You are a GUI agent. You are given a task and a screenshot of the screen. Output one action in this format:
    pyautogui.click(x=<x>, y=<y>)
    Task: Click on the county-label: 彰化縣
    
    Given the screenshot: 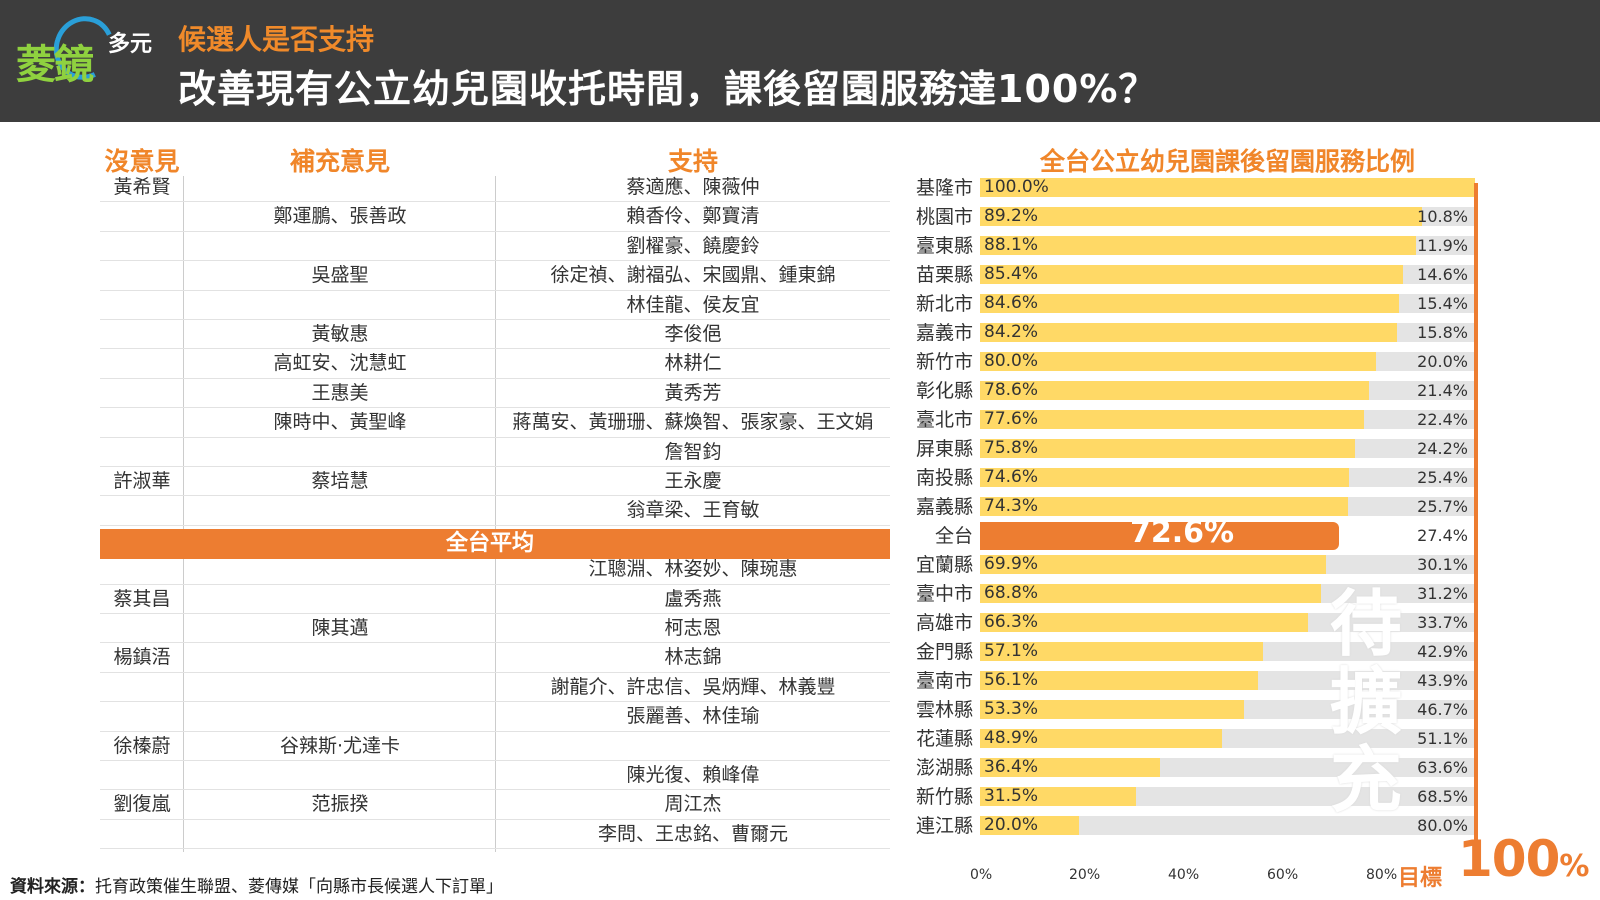 What is the action you would take?
    pyautogui.click(x=944, y=391)
    